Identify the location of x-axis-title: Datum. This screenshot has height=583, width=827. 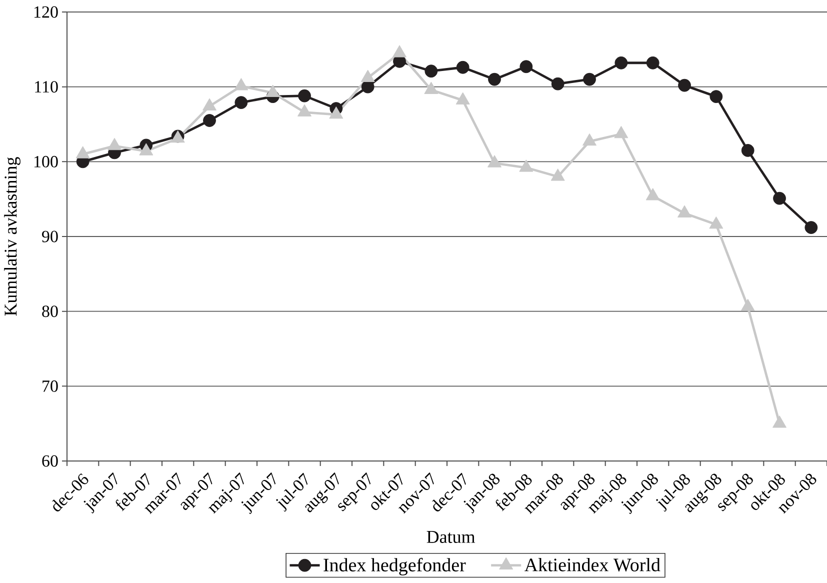
(451, 537).